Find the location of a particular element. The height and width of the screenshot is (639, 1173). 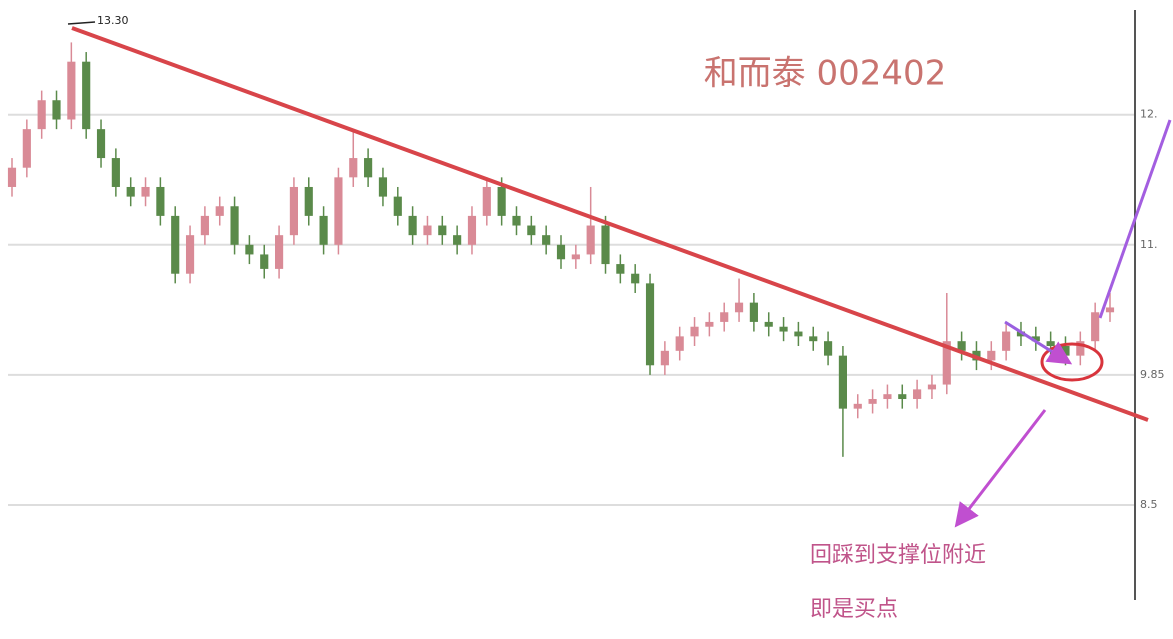

y-tick-label: 9.85 is located at coordinates (1152, 374).